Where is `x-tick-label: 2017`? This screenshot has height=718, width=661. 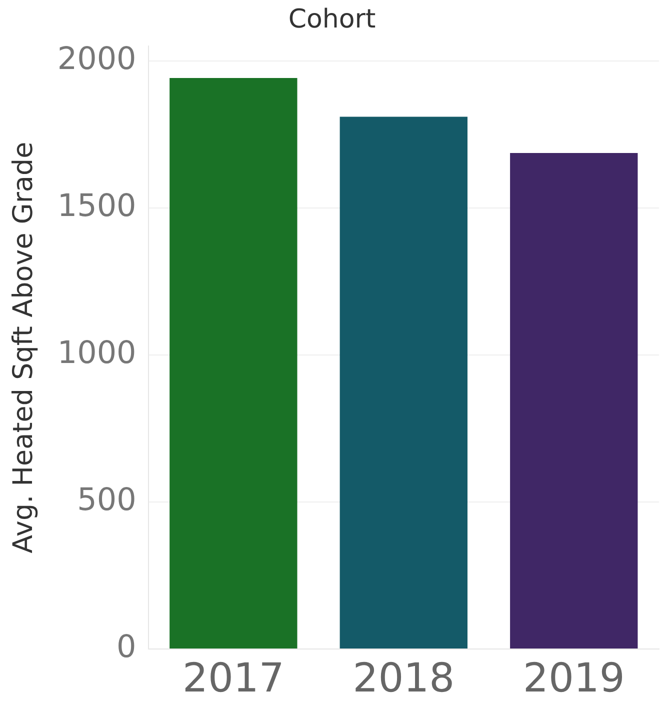
x-tick-label: 2017 is located at coordinates (233, 678).